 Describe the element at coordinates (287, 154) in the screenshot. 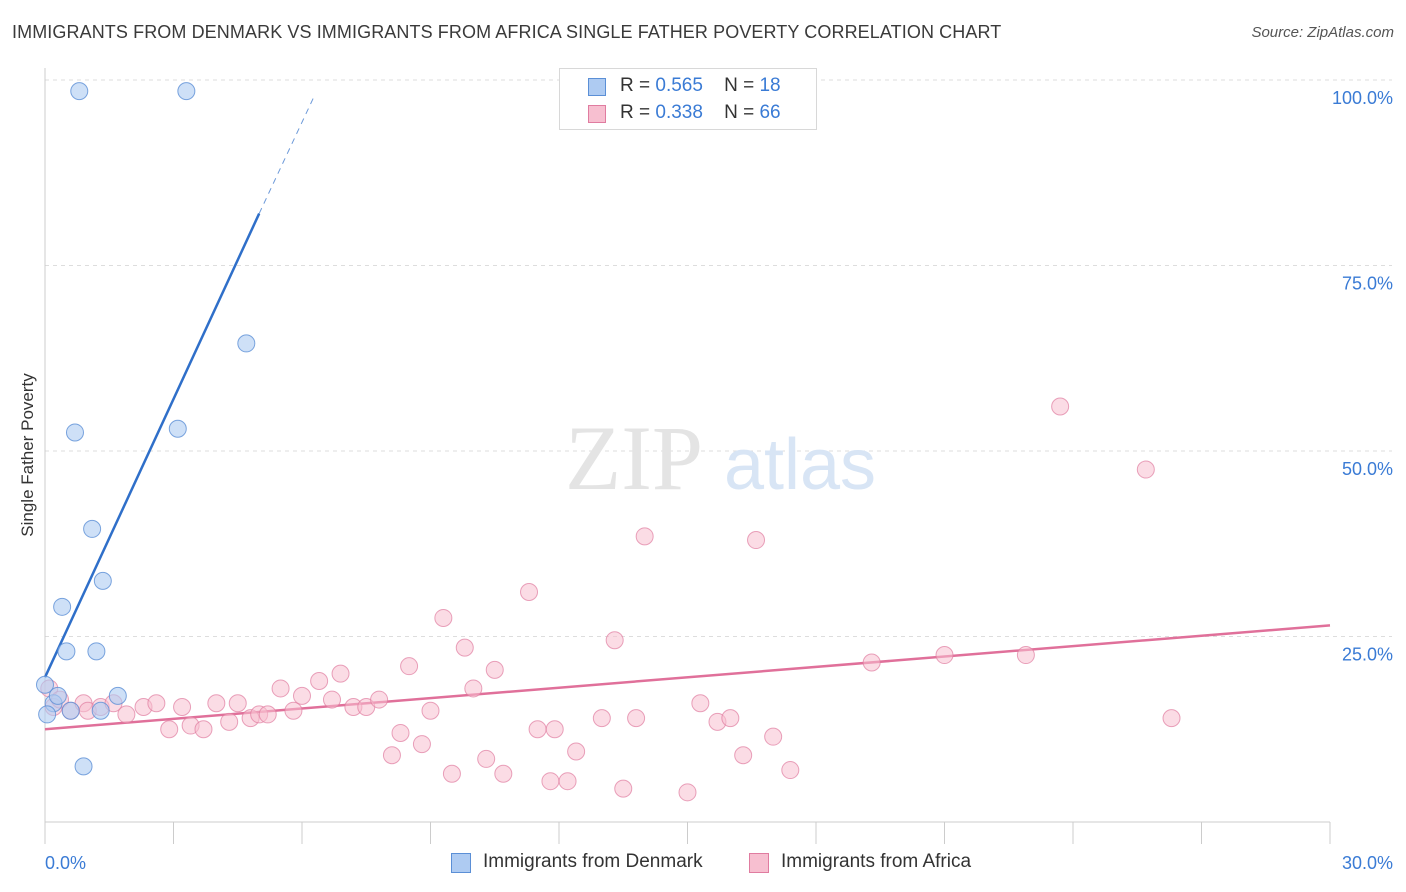

I see `denmark-trend-extension` at that location.